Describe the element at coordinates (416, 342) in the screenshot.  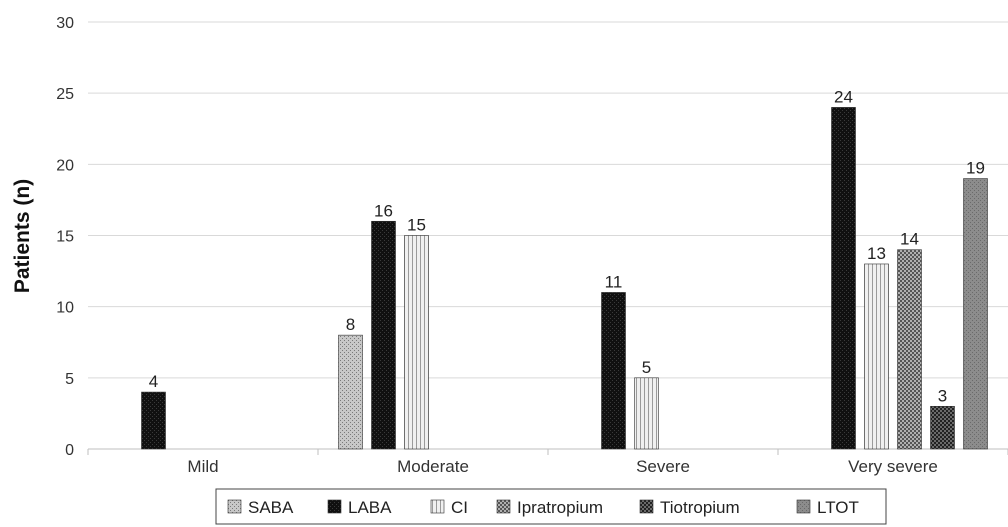
I see `bar-ci-moderate` at that location.